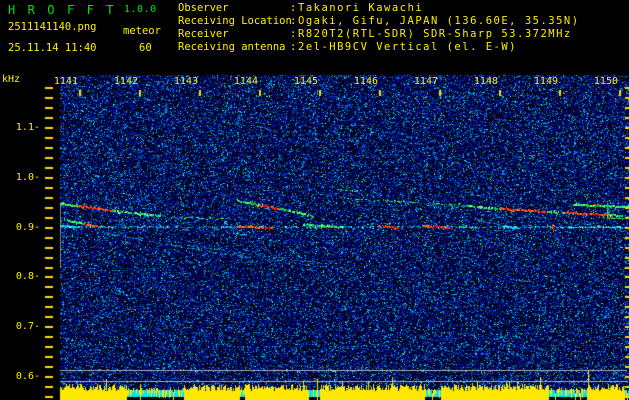 This screenshot has height=400, width=629. What do you see at coordinates (52, 27) in the screenshot?
I see `output-filename: 2511141140.png` at bounding box center [52, 27].